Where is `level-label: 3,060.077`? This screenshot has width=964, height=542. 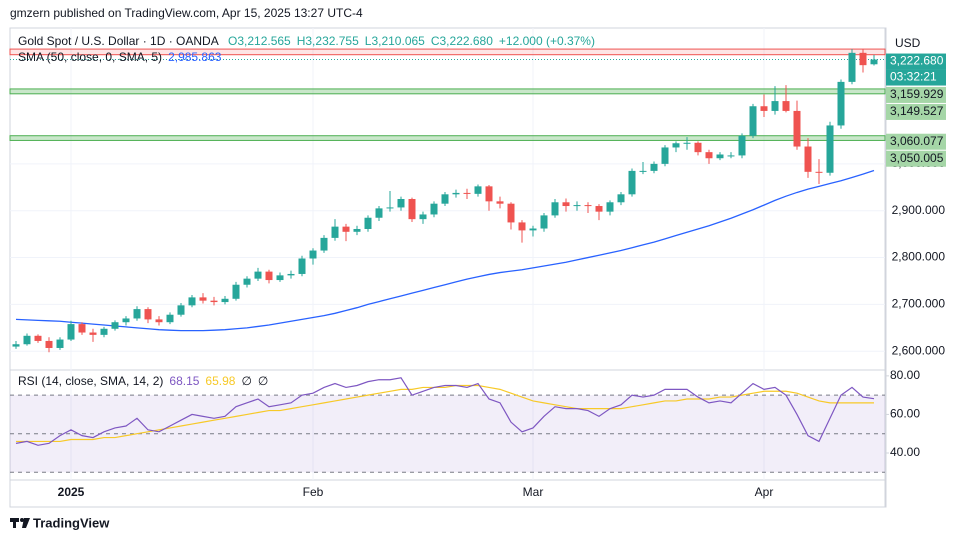 level-label: 3,060.077 is located at coordinates (917, 141).